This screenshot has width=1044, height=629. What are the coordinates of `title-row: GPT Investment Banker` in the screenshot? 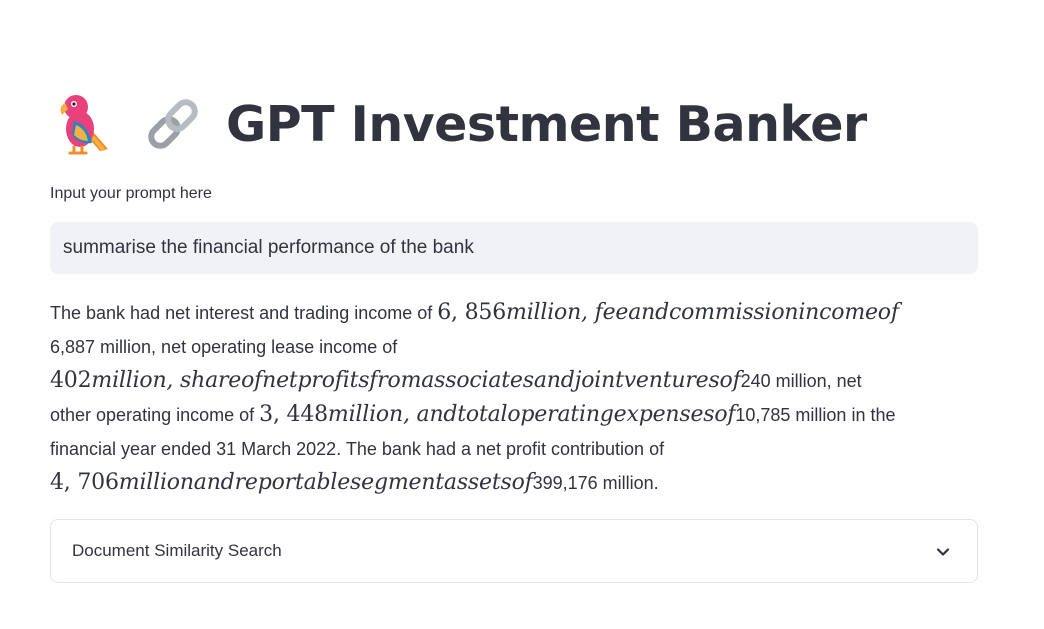 It's located at (461, 124).